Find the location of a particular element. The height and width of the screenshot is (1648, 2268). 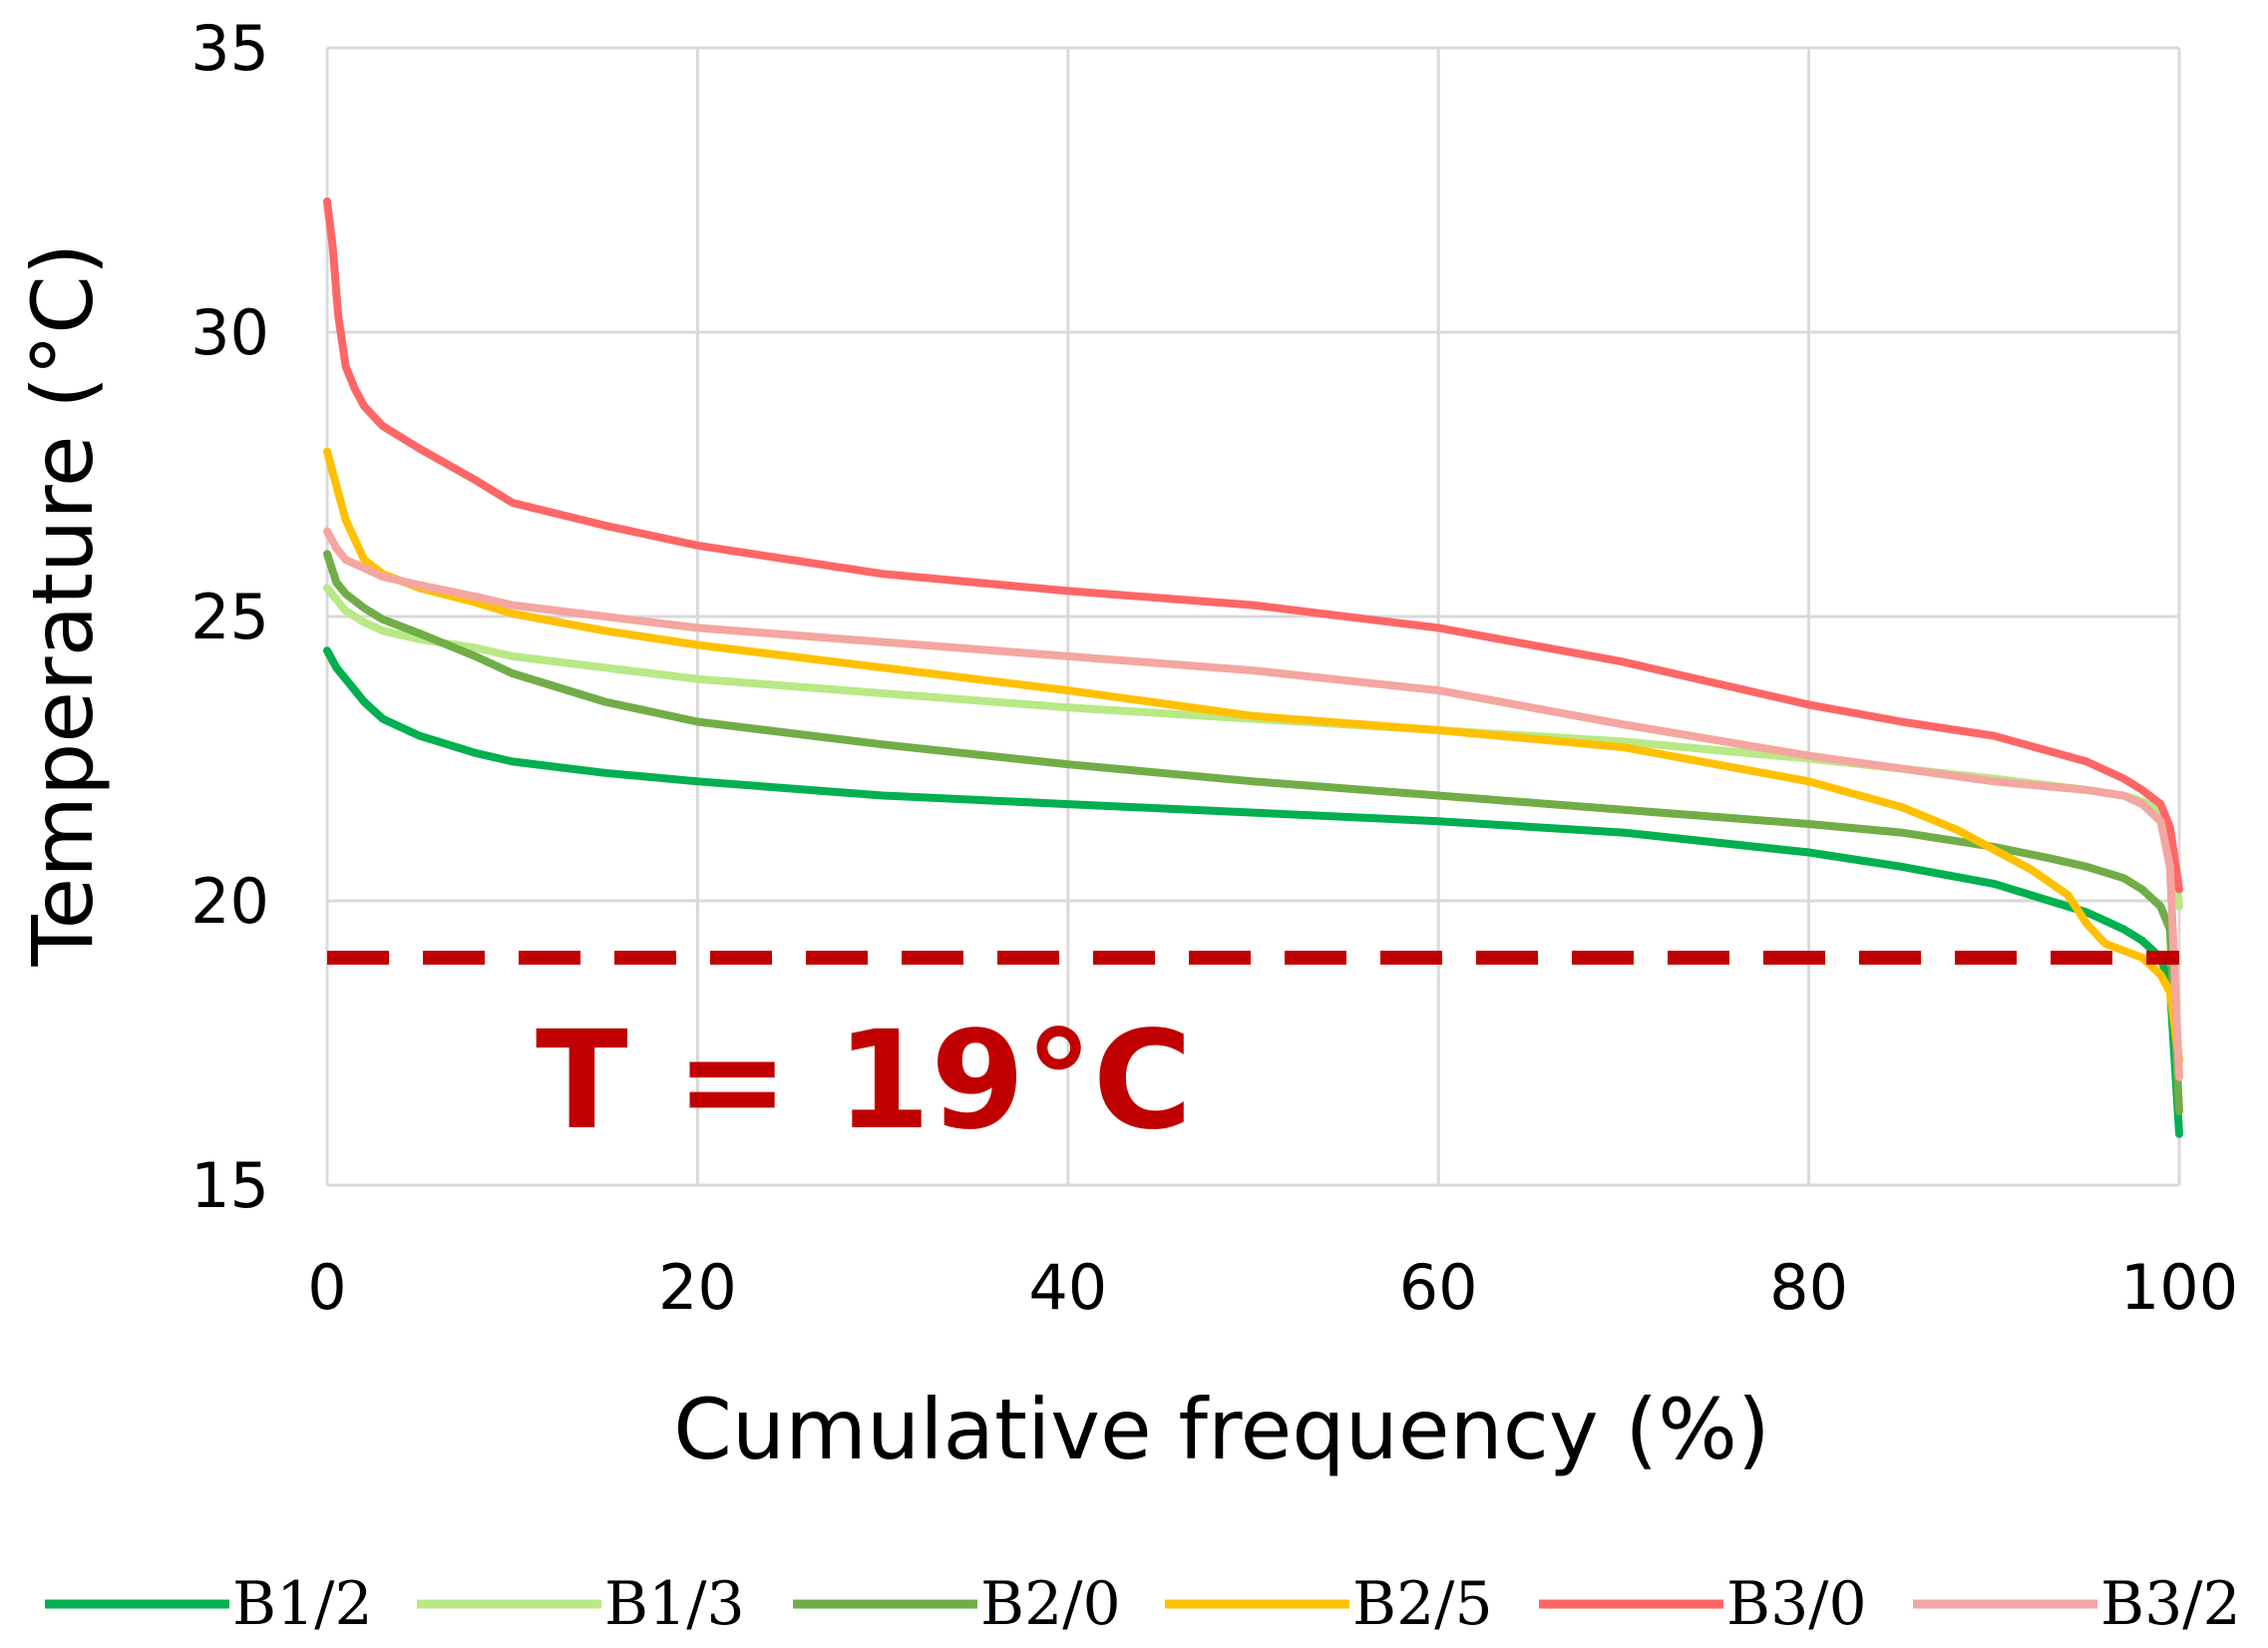

x-axis-title: Cumulative frequency (%) is located at coordinates (1221, 1429).